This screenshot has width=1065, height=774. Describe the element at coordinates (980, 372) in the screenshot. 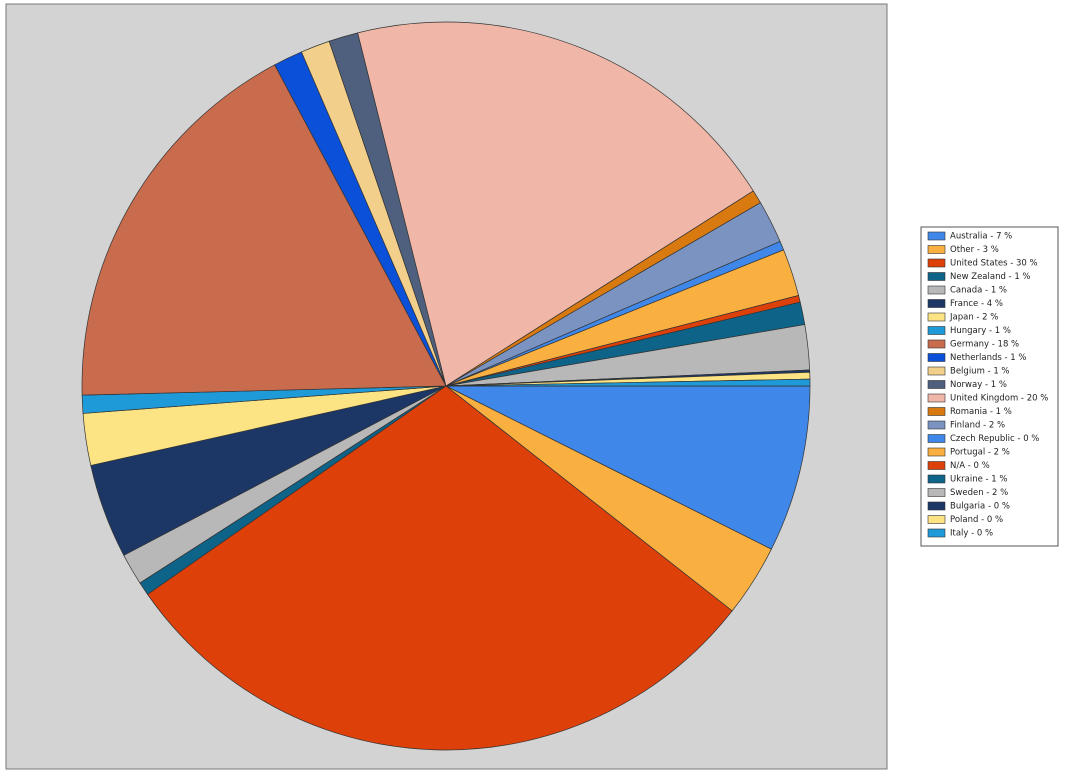

I see `legend-label: Belgium - 1 %` at that location.